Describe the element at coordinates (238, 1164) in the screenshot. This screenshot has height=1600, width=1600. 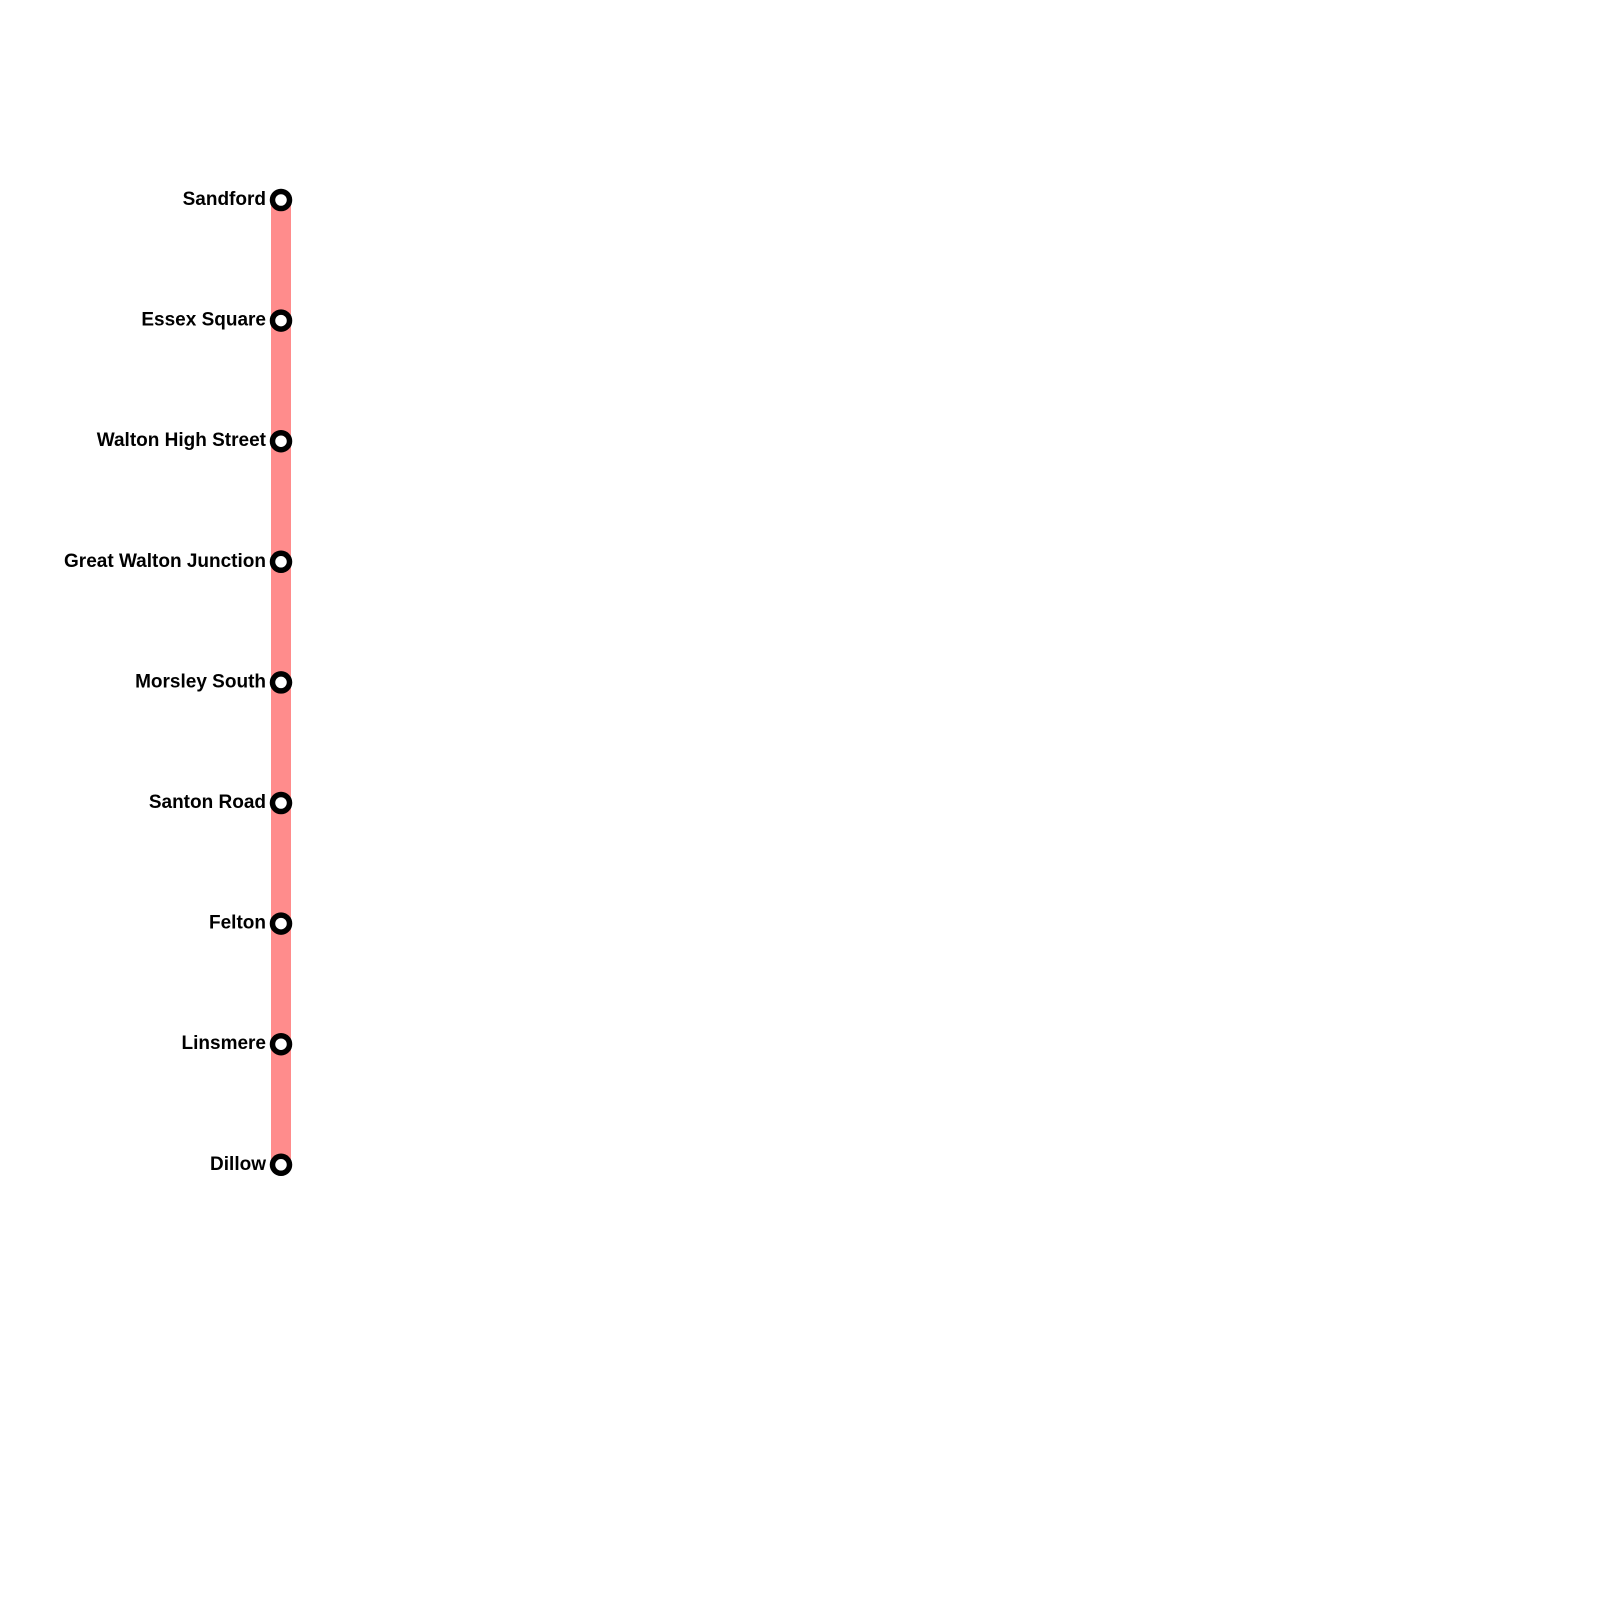
I see `station-label: Dillow` at that location.